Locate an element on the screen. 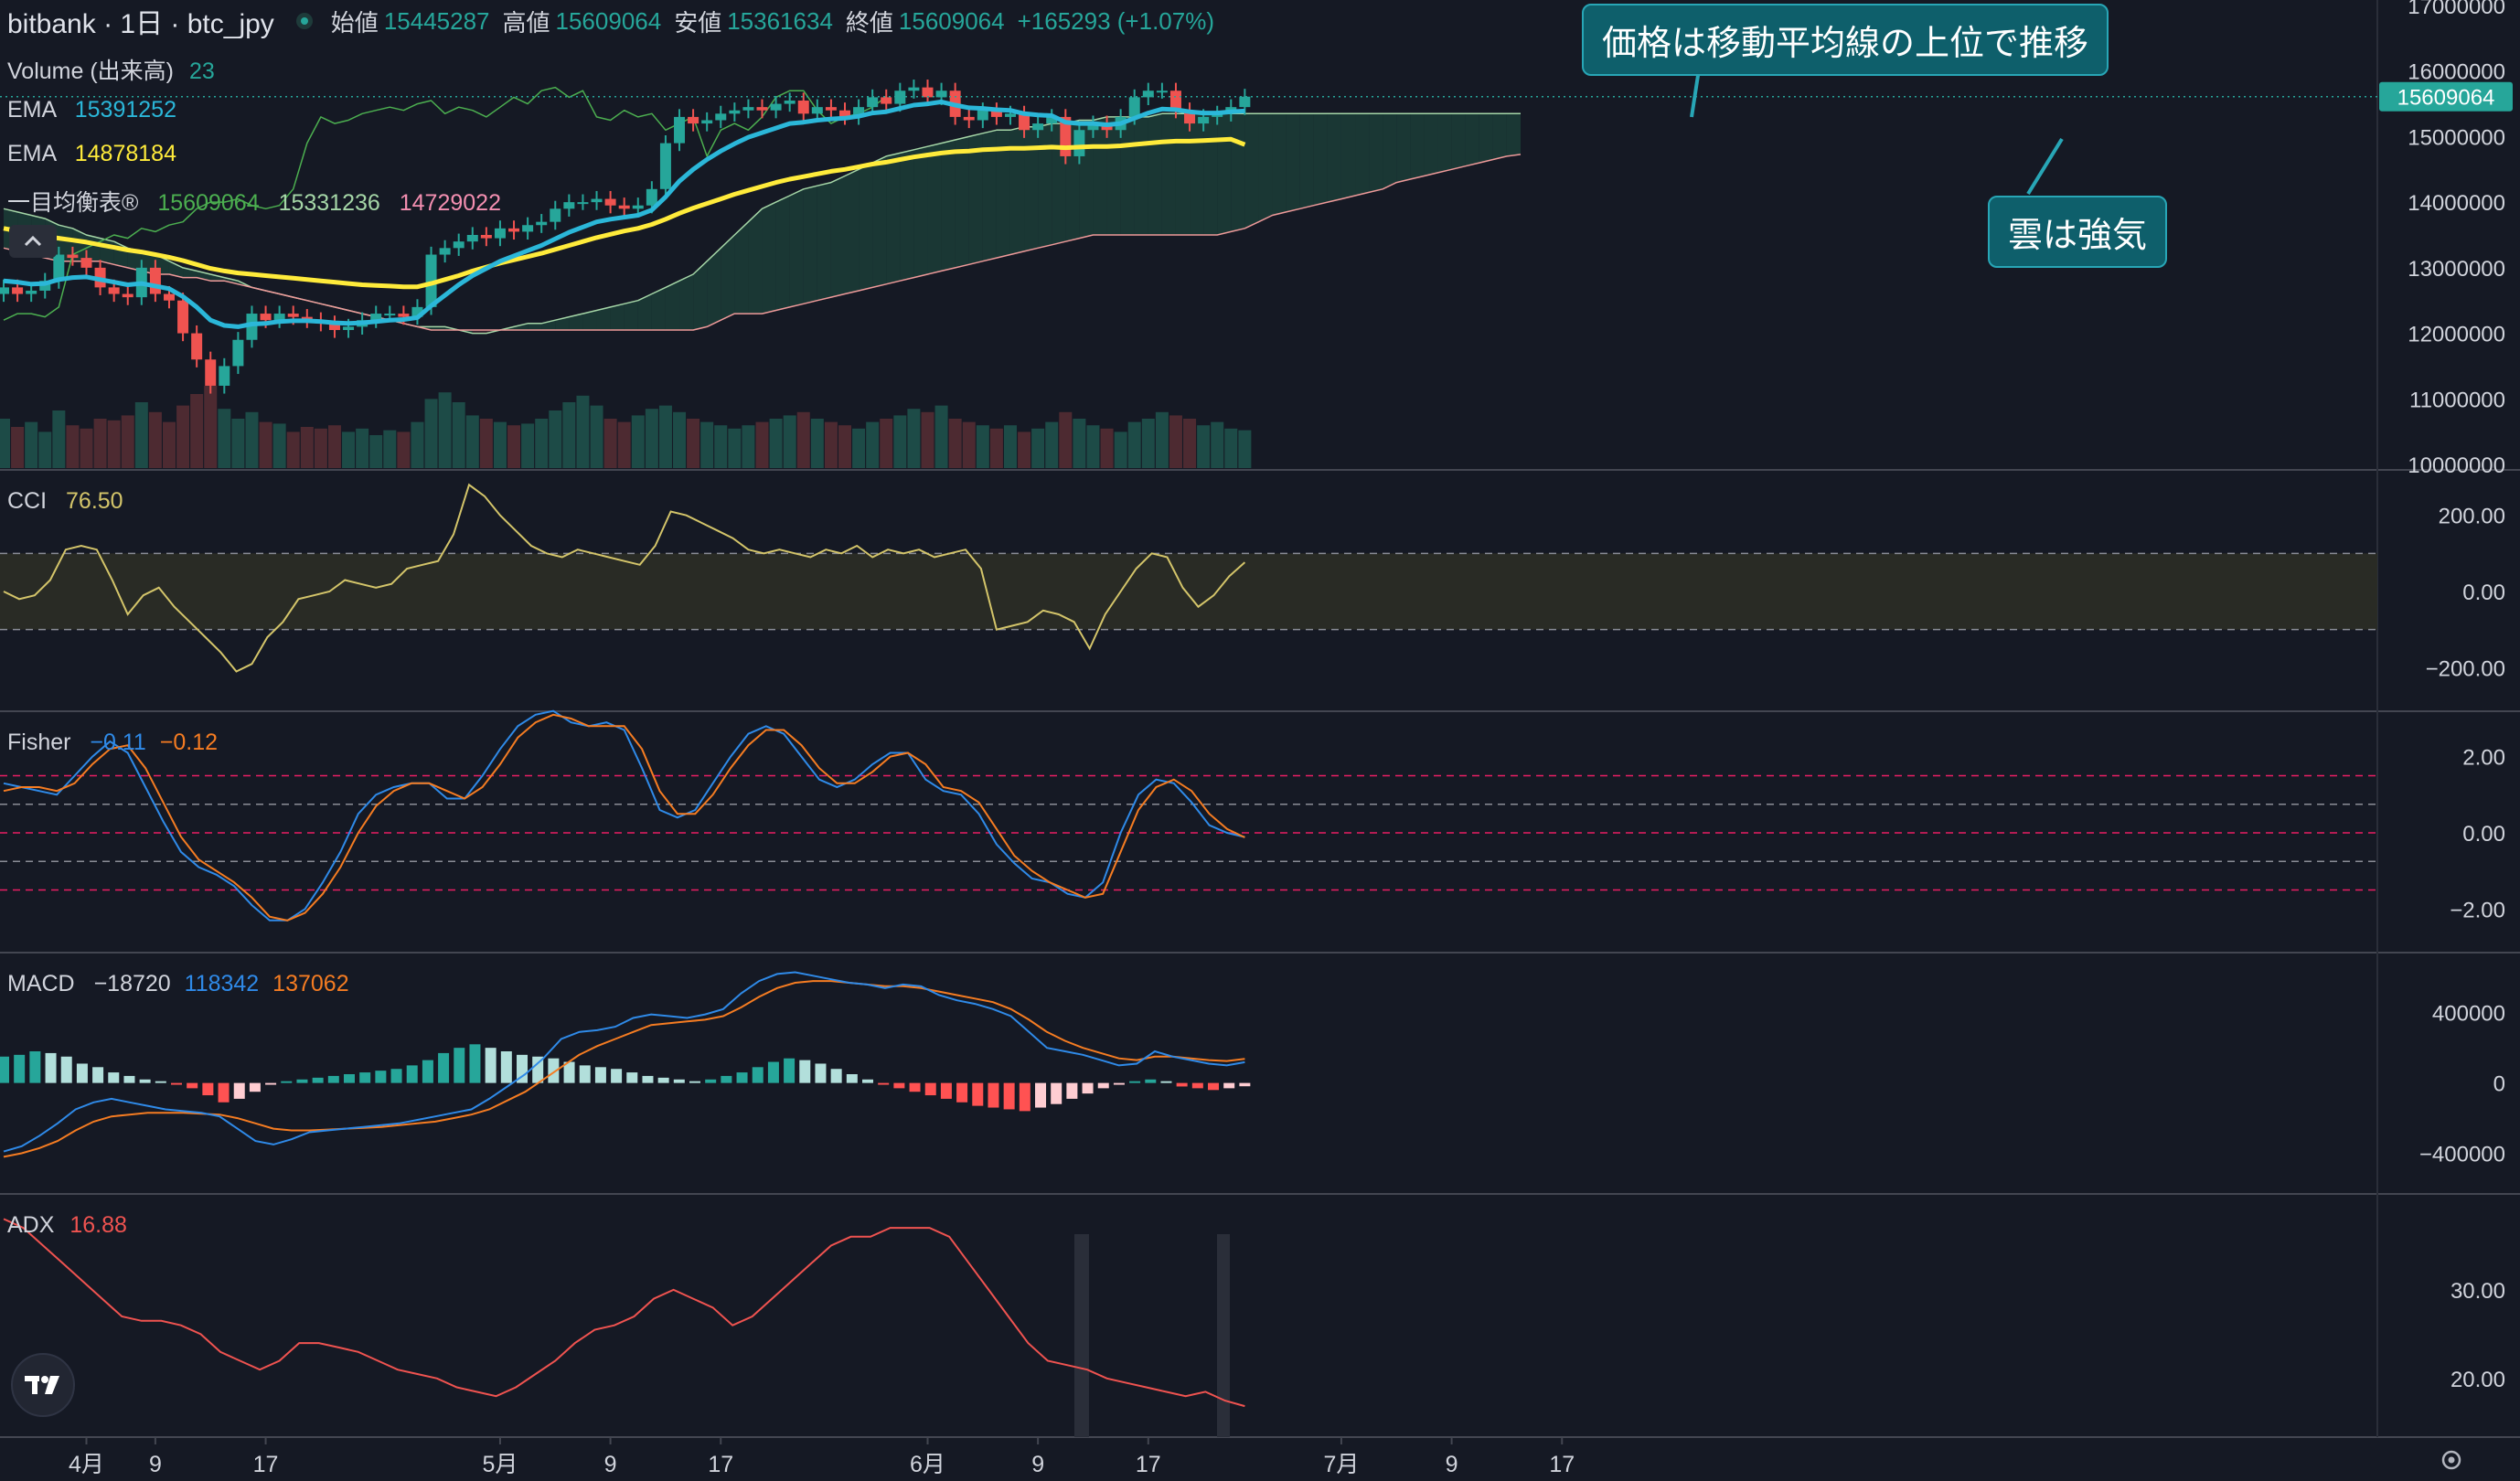 This screenshot has width=2520, height=1481. high-value: 15609064 is located at coordinates (608, 20).